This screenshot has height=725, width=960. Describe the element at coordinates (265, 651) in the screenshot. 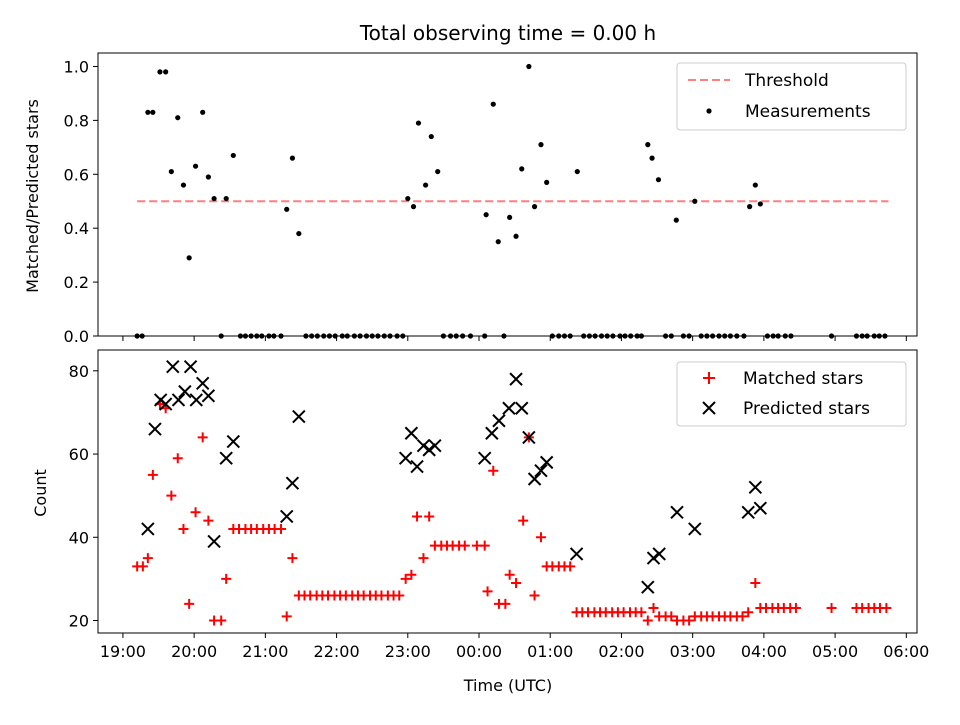

I see `bottom-x-tick-label: 21:00` at that location.